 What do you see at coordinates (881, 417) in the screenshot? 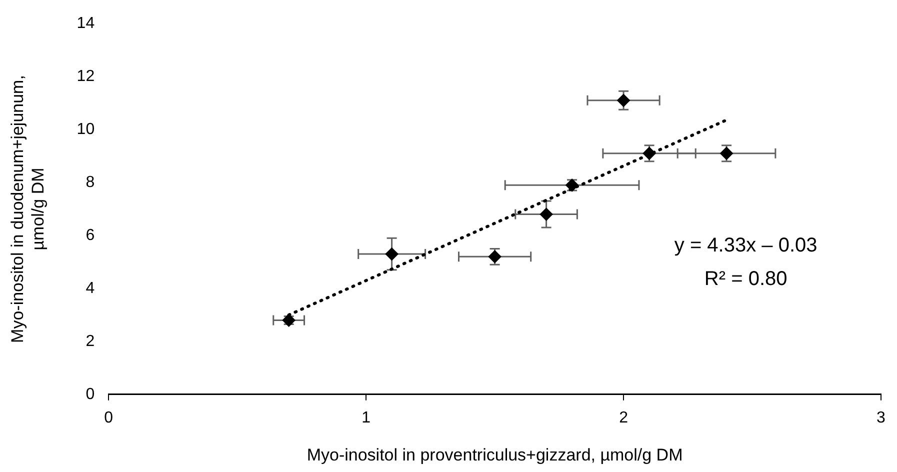
I see `x-tick-label: 3` at bounding box center [881, 417].